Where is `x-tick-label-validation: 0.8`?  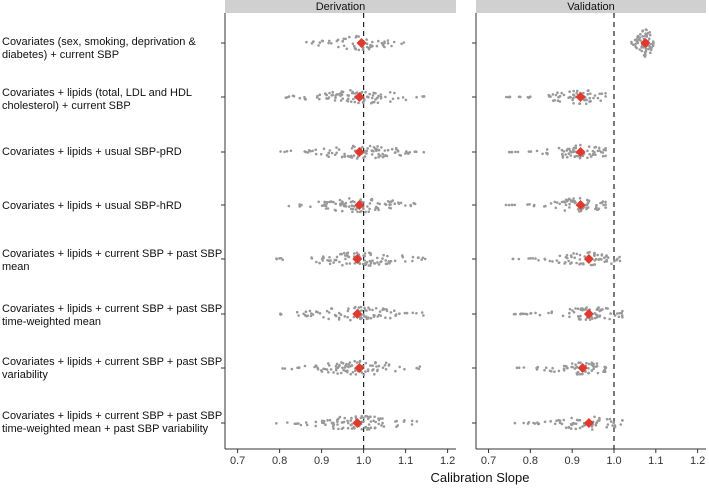 x-tick-label-validation: 0.8 is located at coordinates (530, 461).